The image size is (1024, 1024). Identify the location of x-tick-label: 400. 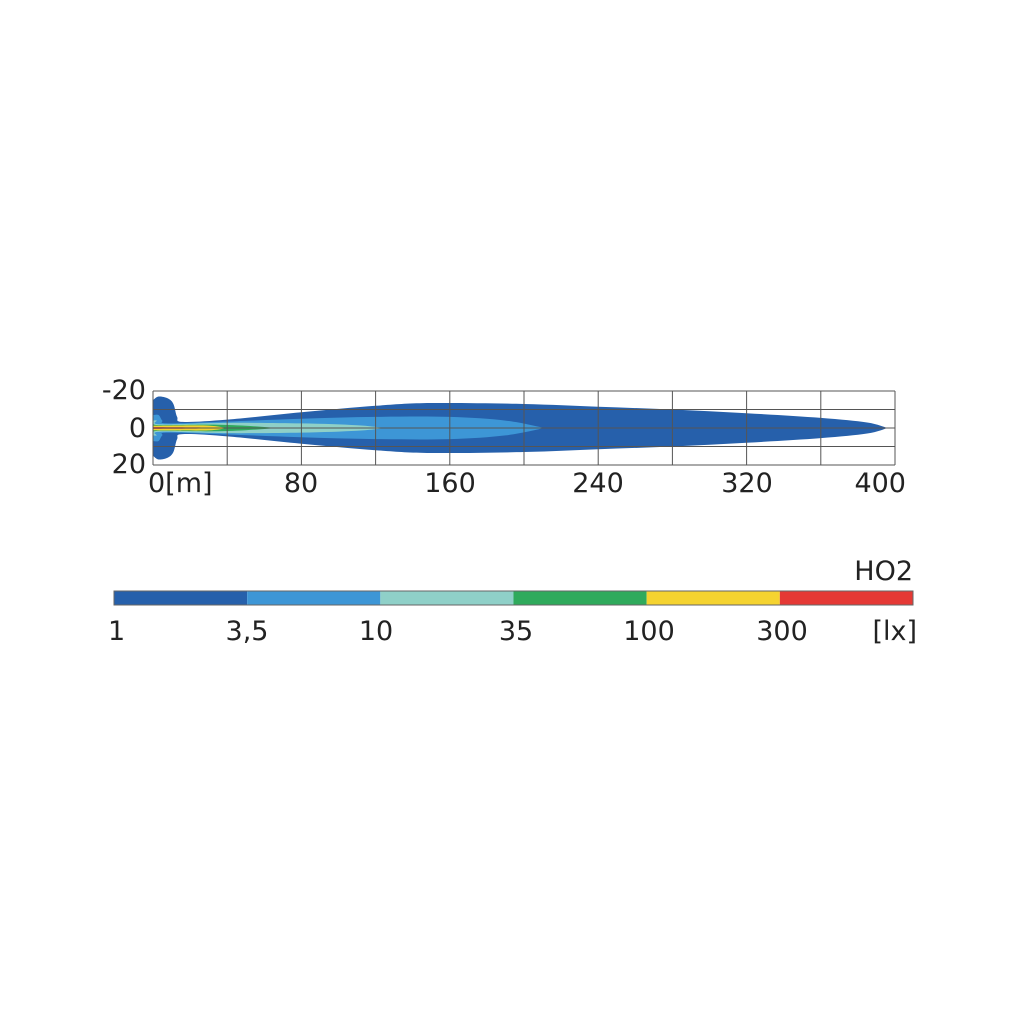
(880, 483).